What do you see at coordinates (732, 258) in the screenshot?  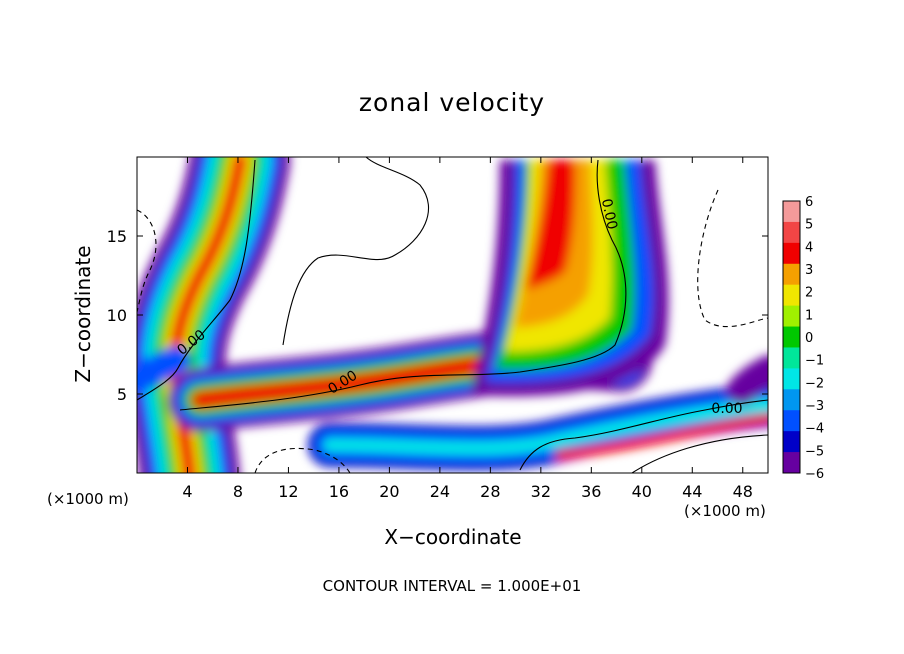 I see `contour-neg-right` at bounding box center [732, 258].